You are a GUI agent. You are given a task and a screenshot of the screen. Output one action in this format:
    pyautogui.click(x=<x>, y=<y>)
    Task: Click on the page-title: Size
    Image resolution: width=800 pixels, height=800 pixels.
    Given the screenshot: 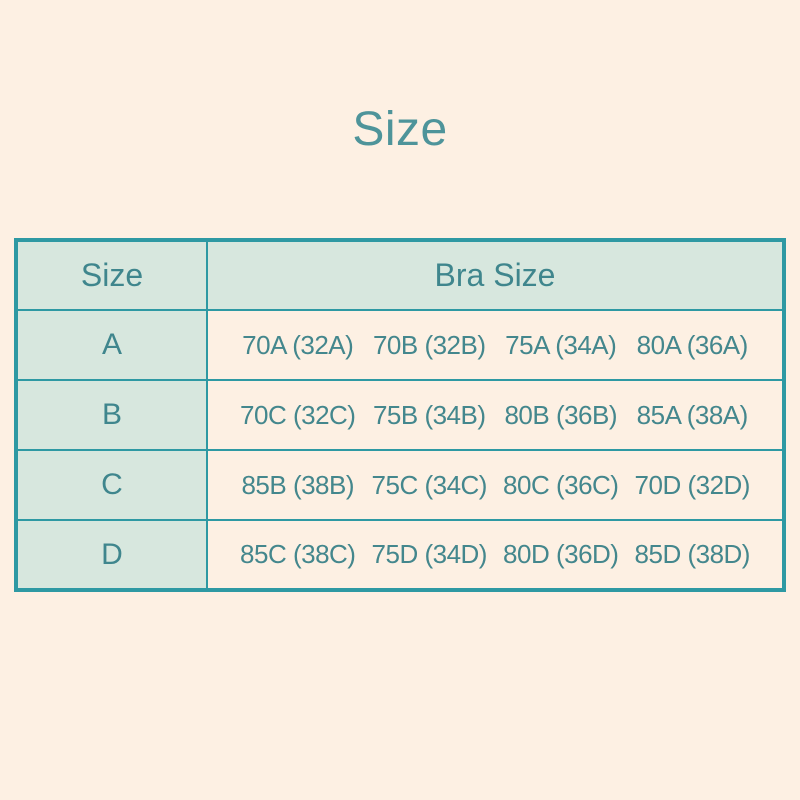 What is the action you would take?
    pyautogui.click(x=400, y=129)
    